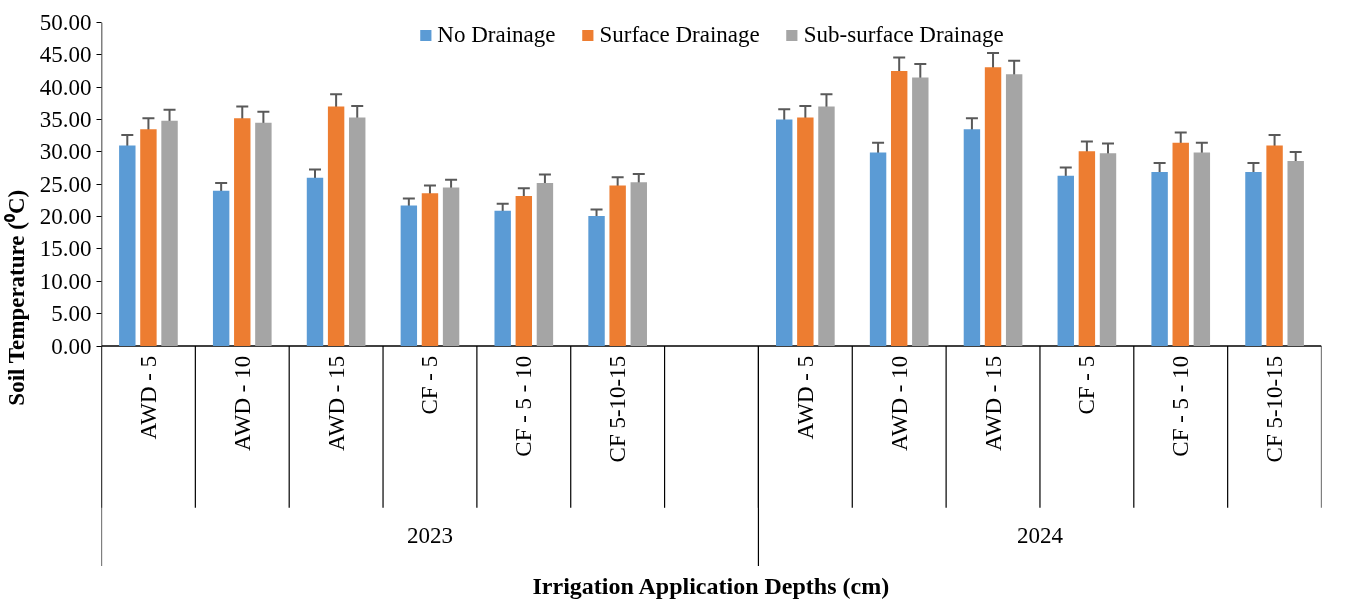  What do you see at coordinates (429, 535) in the screenshot?
I see `text: 2023` at bounding box center [429, 535].